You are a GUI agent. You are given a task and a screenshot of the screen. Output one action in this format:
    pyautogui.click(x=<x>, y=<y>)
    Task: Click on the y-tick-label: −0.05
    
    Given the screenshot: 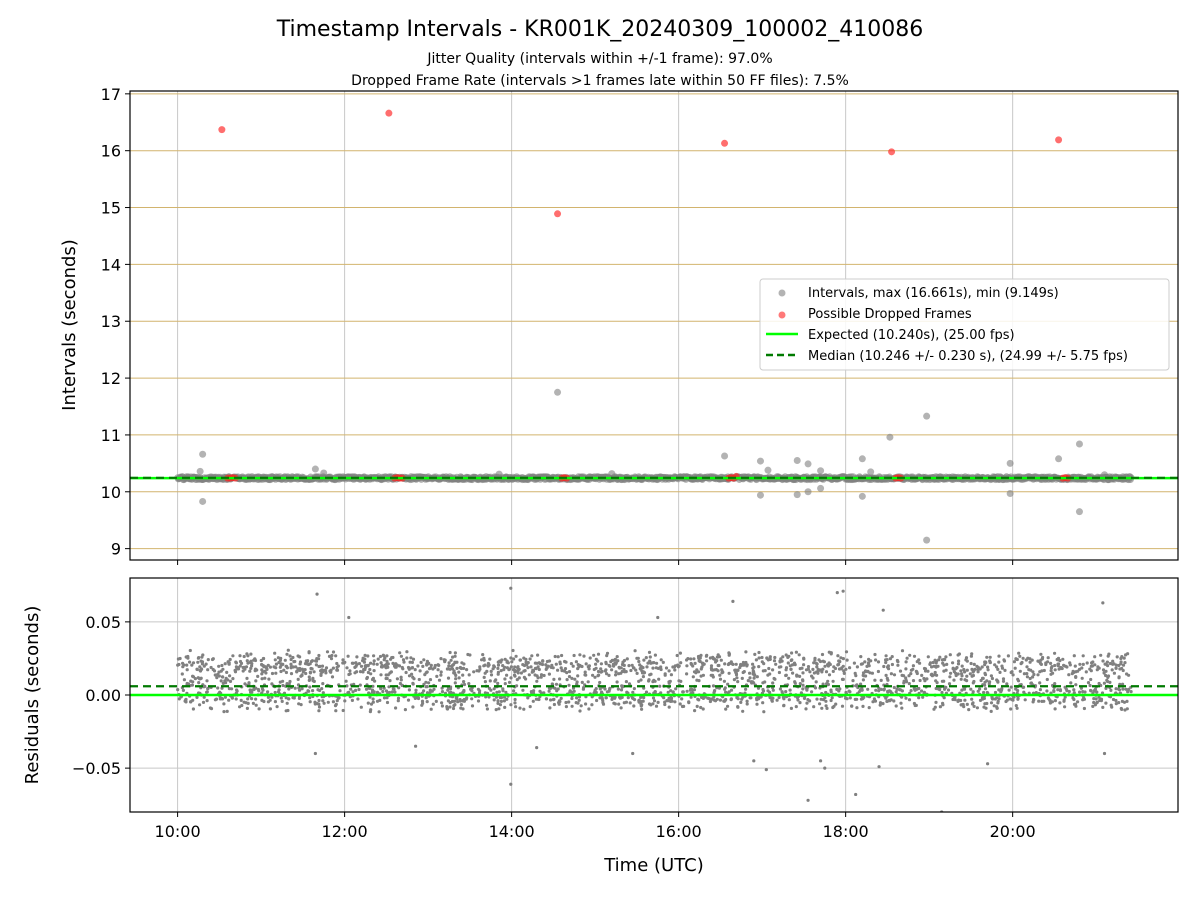 What is the action you would take?
    pyautogui.click(x=96, y=768)
    